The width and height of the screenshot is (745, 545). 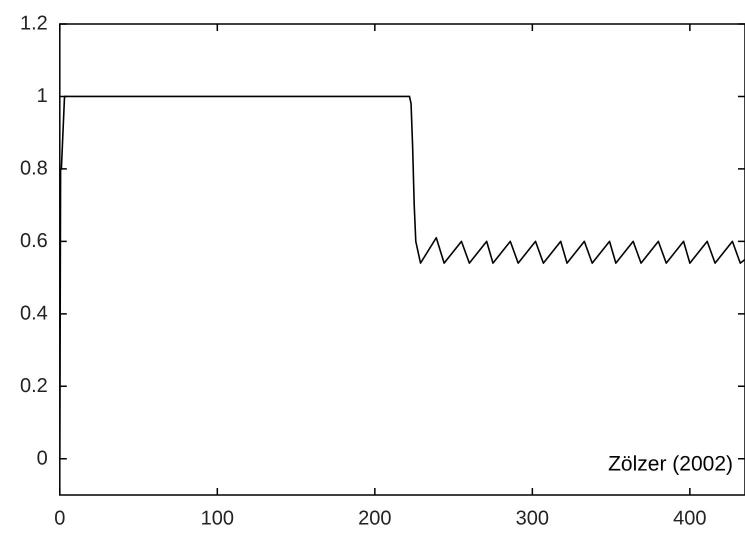 I want to click on x-tick-label: 100, so click(x=217, y=519).